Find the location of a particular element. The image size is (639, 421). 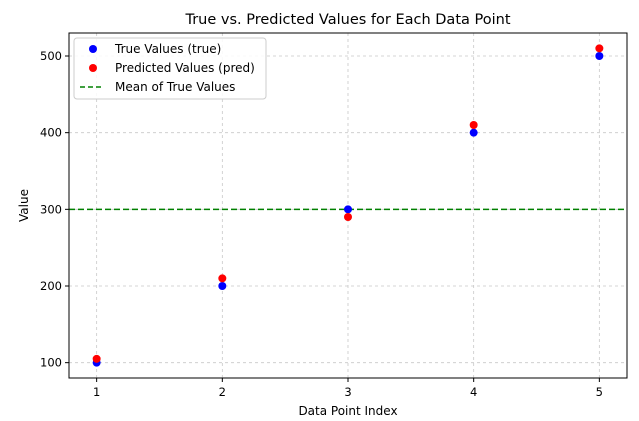

y-tick-label: 200 is located at coordinates (51, 286).